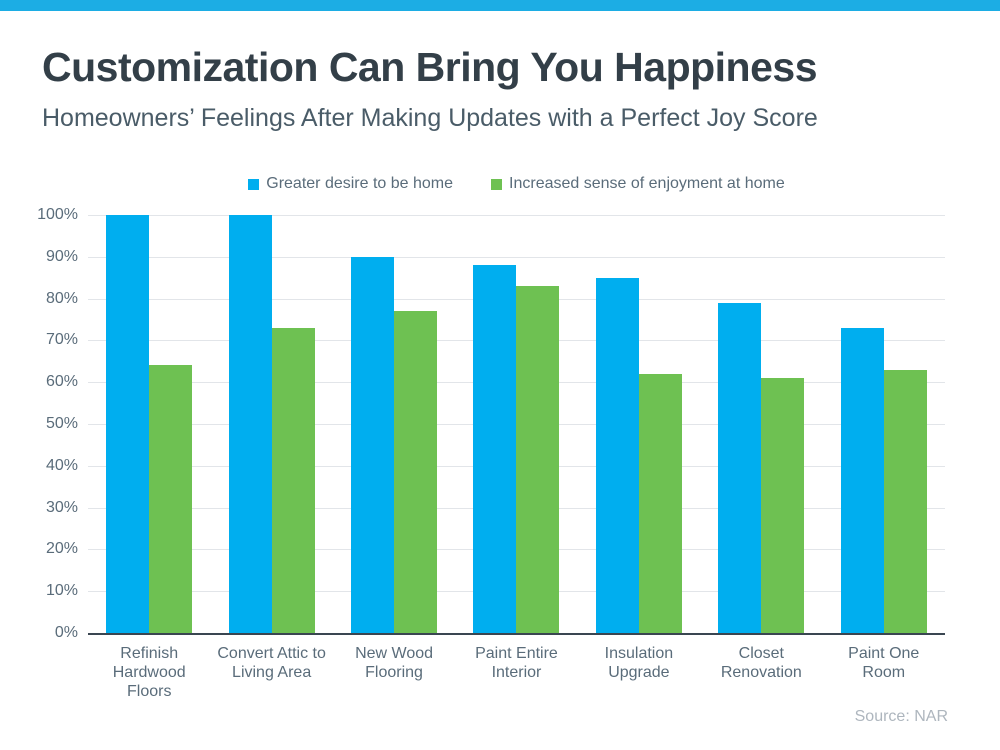 The height and width of the screenshot is (750, 1000). Describe the element at coordinates (360, 183) in the screenshot. I see `legend-label: Greater desire to be home` at that location.